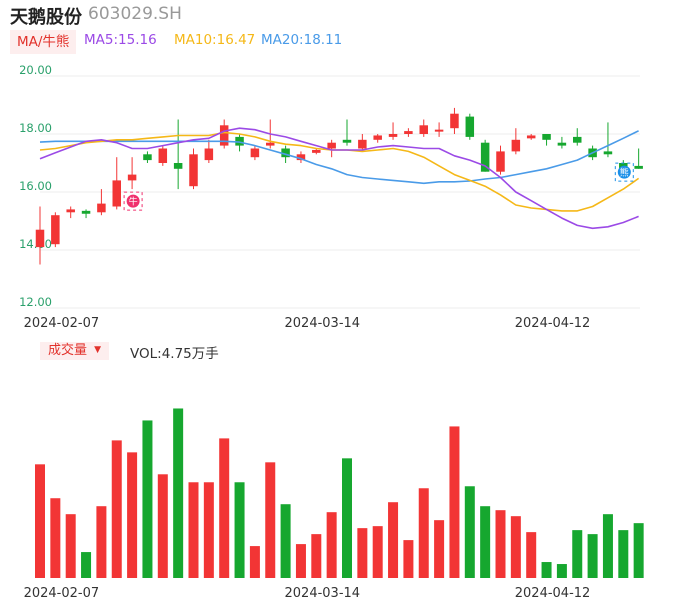  I want to click on y-tick-label: 16.00, so click(35, 186).